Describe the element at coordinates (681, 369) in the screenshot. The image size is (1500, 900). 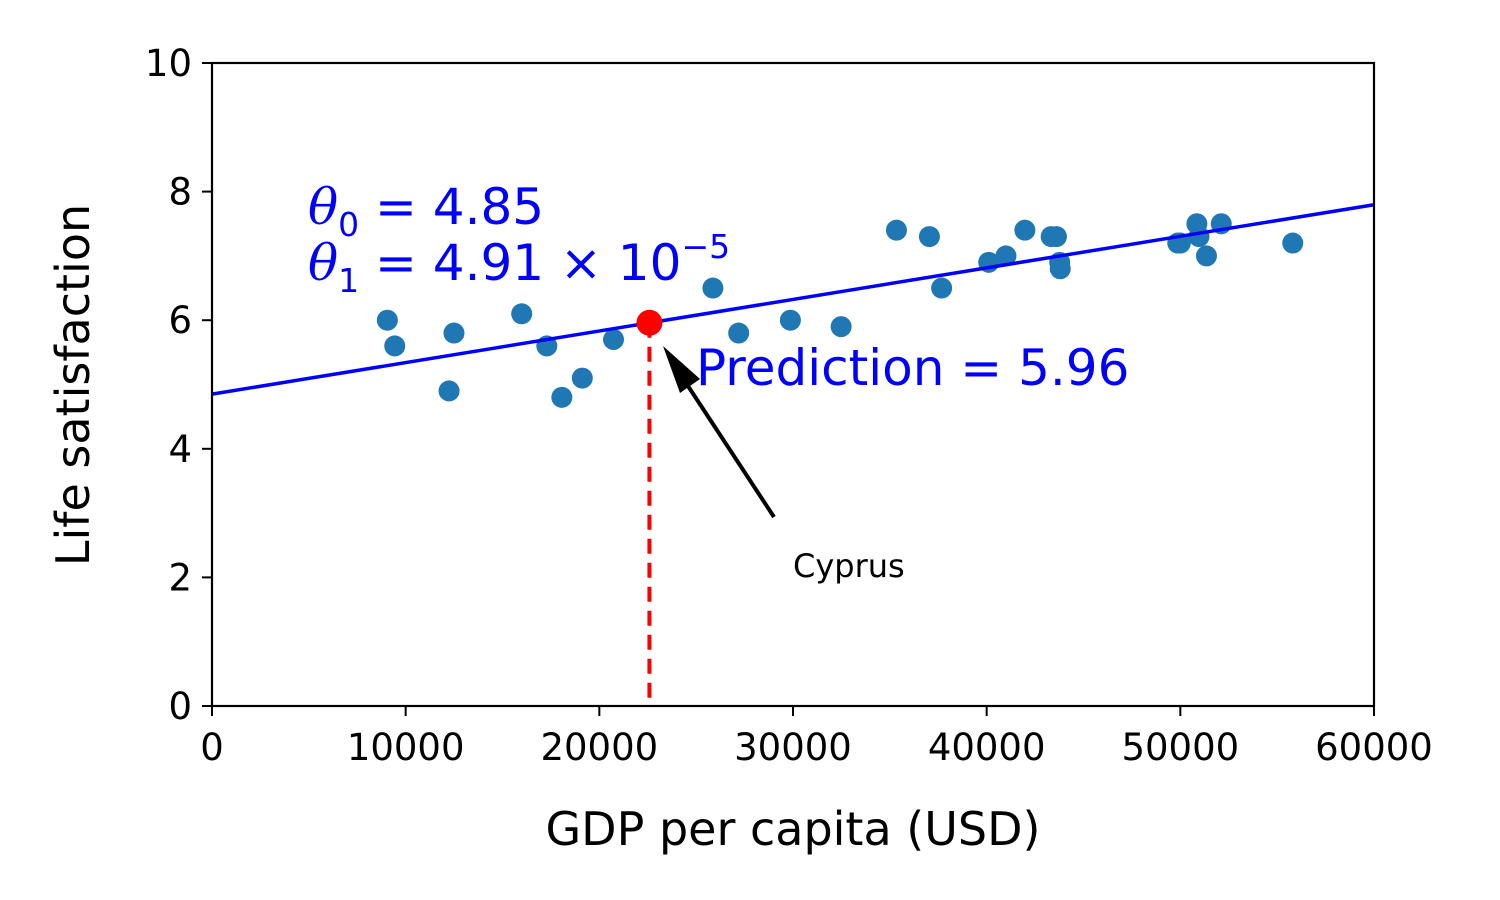
I see `cyprus-arrow-head` at that location.